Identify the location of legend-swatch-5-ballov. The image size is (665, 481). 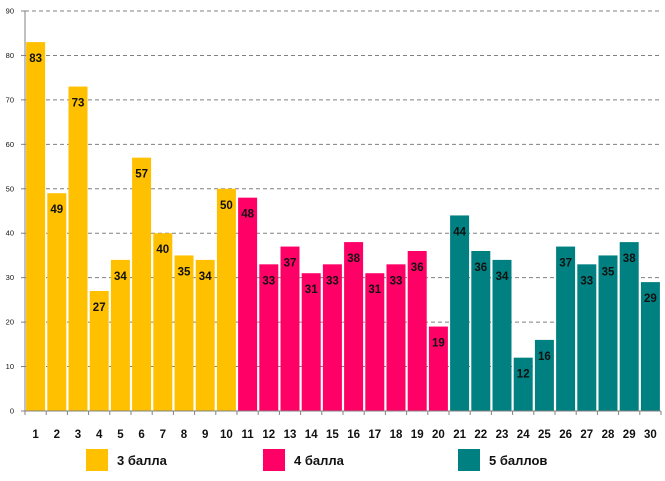
(469, 460).